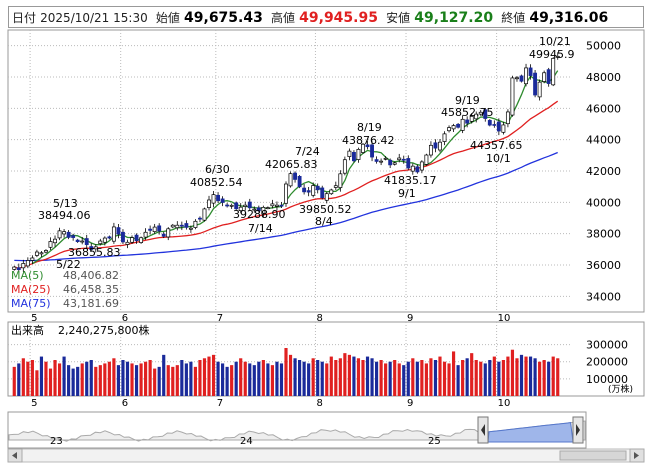  I want to click on navigator-left-handle, so click(483, 430).